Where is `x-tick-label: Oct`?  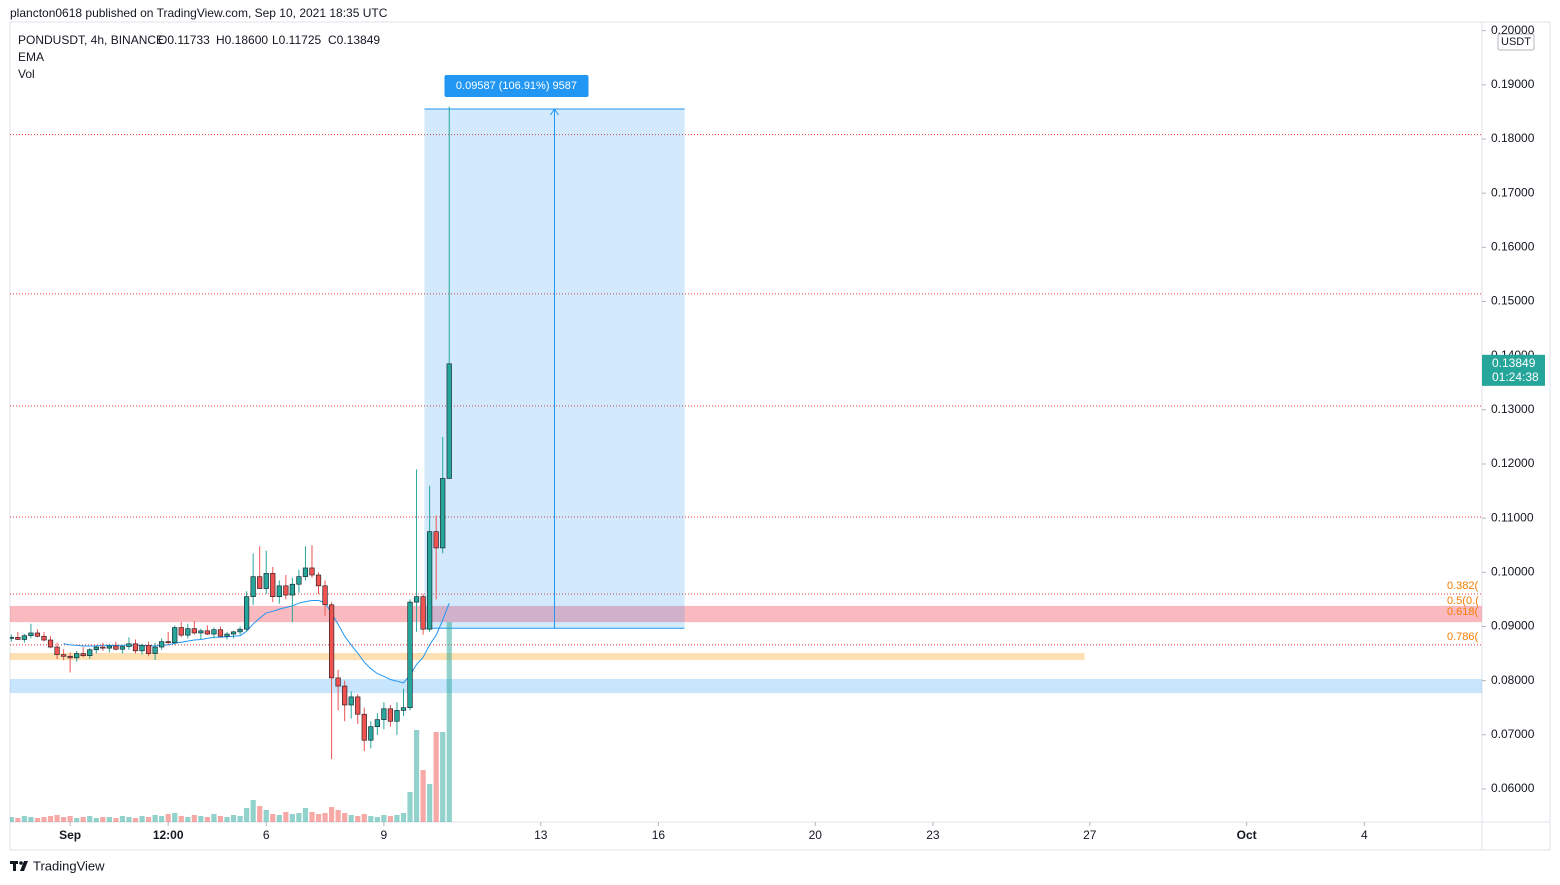
x-tick-label: Oct is located at coordinates (1247, 835).